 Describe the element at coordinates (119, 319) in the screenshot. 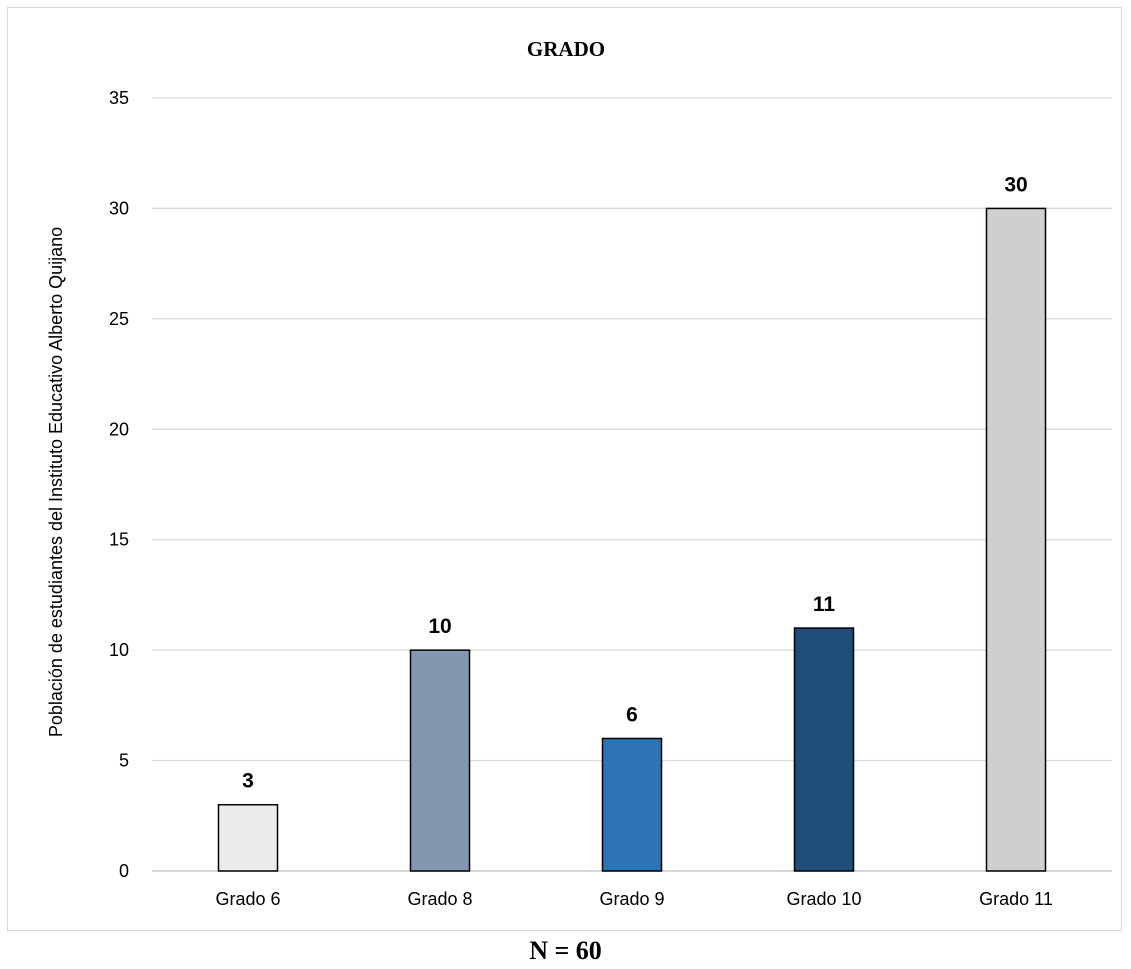

I see `y-tick-label: 25` at that location.